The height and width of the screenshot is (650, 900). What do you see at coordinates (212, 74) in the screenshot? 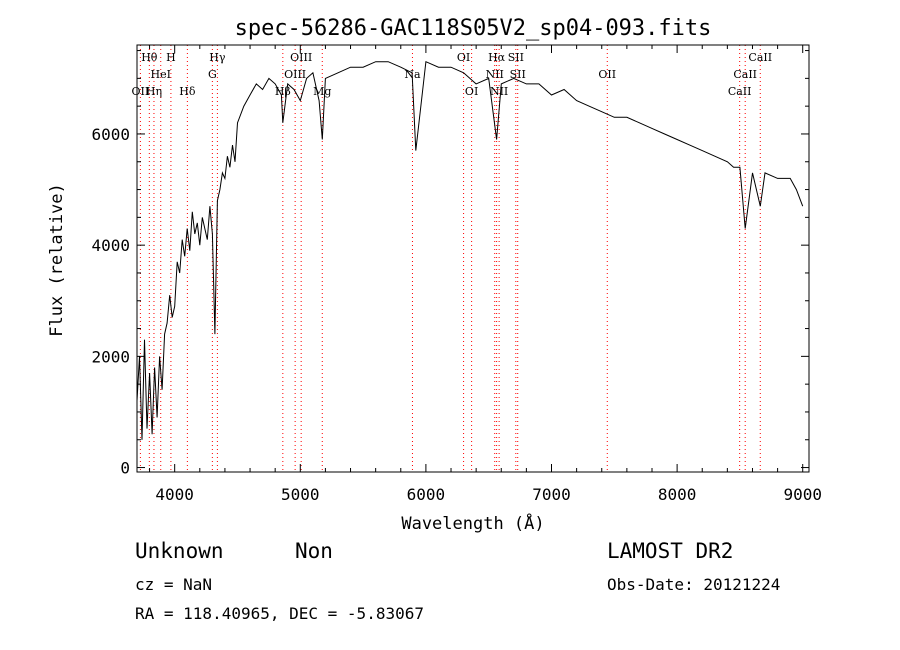
I see `line-label: G` at bounding box center [212, 74].